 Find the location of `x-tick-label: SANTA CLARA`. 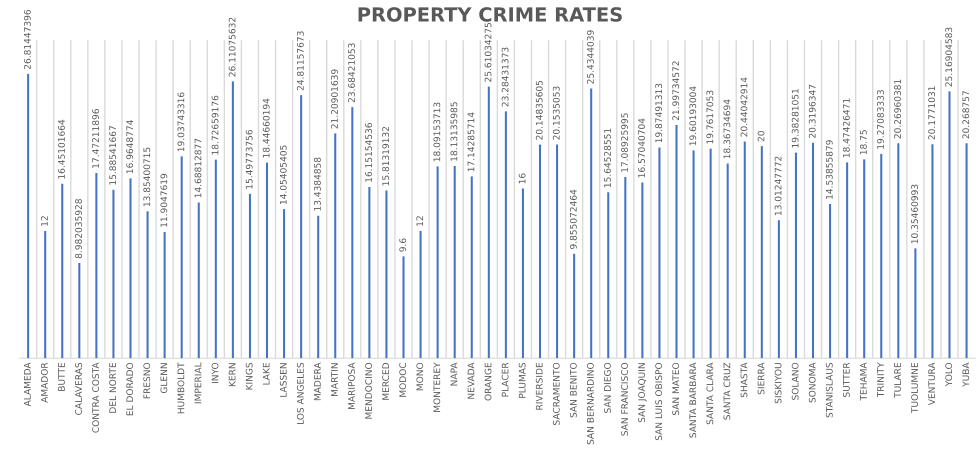

x-tick-label: SANTA CLARA is located at coordinates (710, 393).